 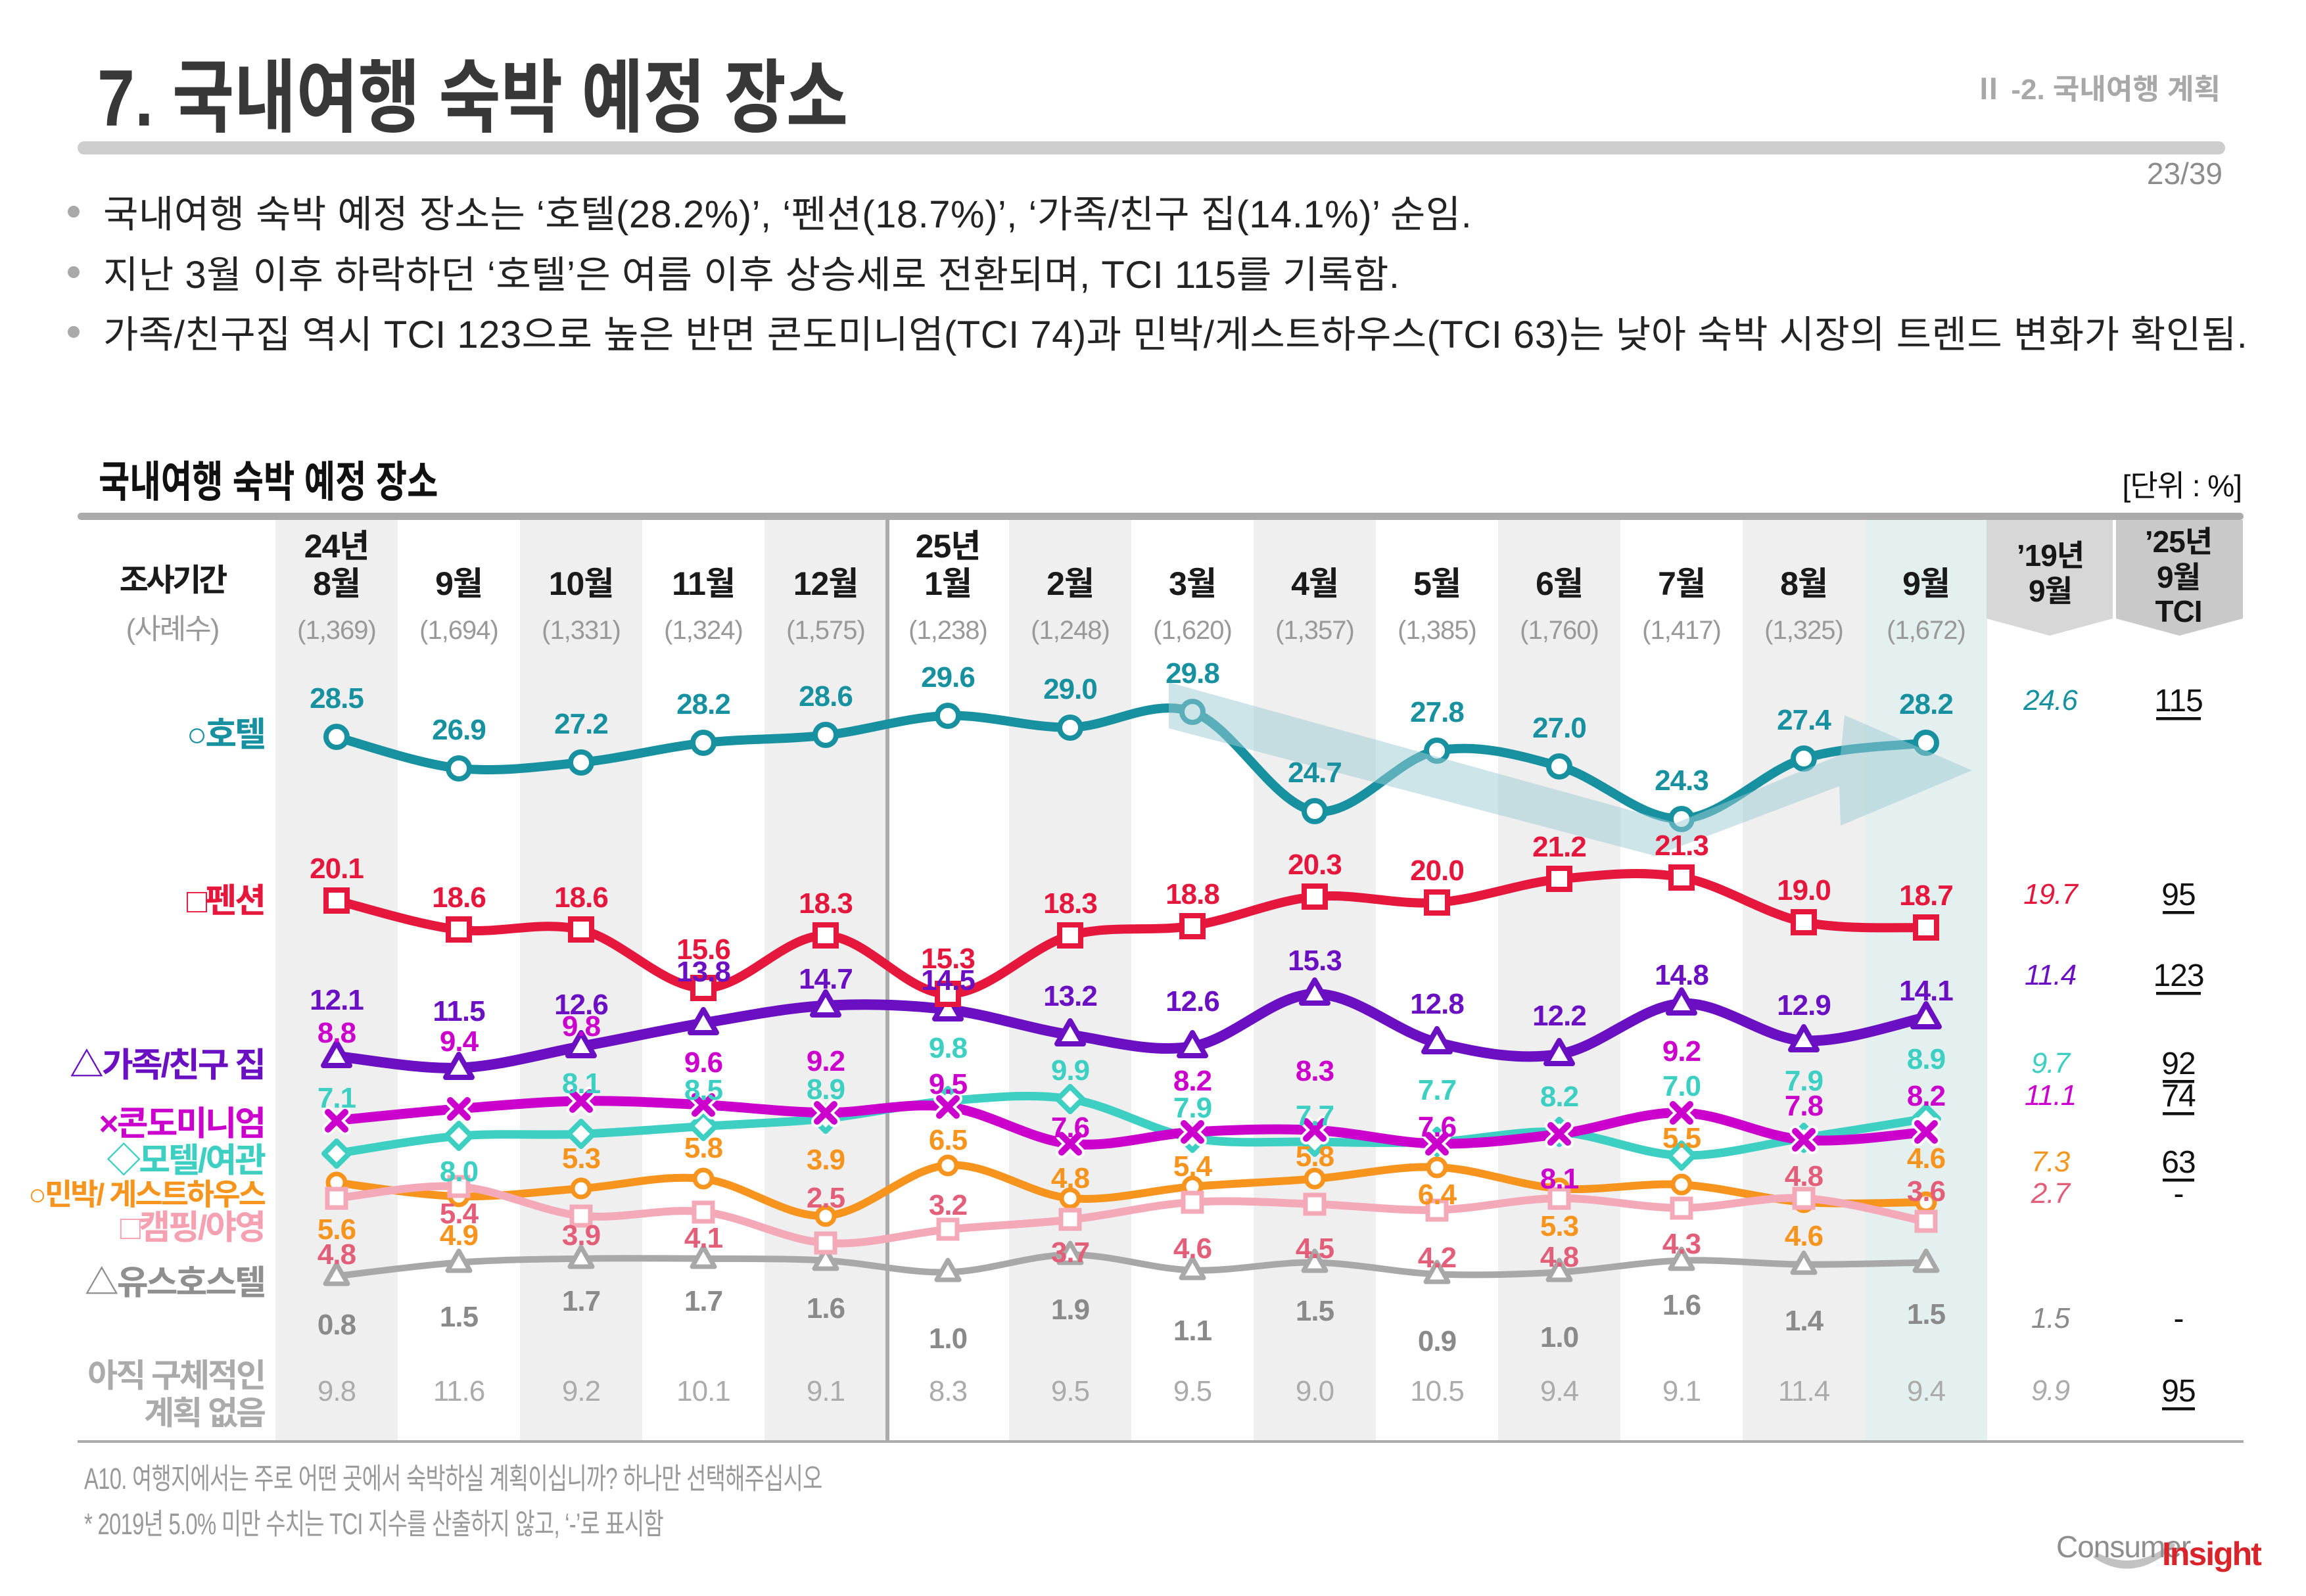 I want to click on svg-text: 4.1, so click(x=703, y=1238).